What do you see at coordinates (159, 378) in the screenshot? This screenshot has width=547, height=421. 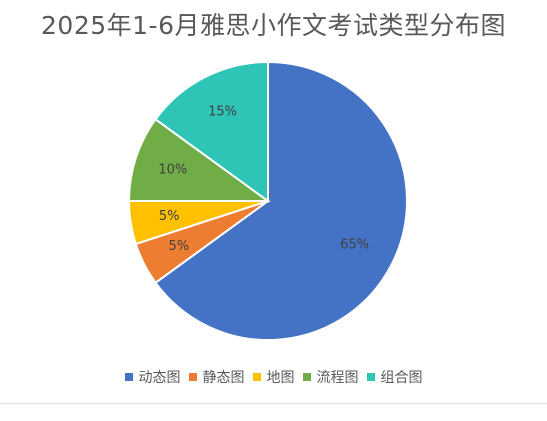 I see `legend-label-0: 动态图` at bounding box center [159, 378].